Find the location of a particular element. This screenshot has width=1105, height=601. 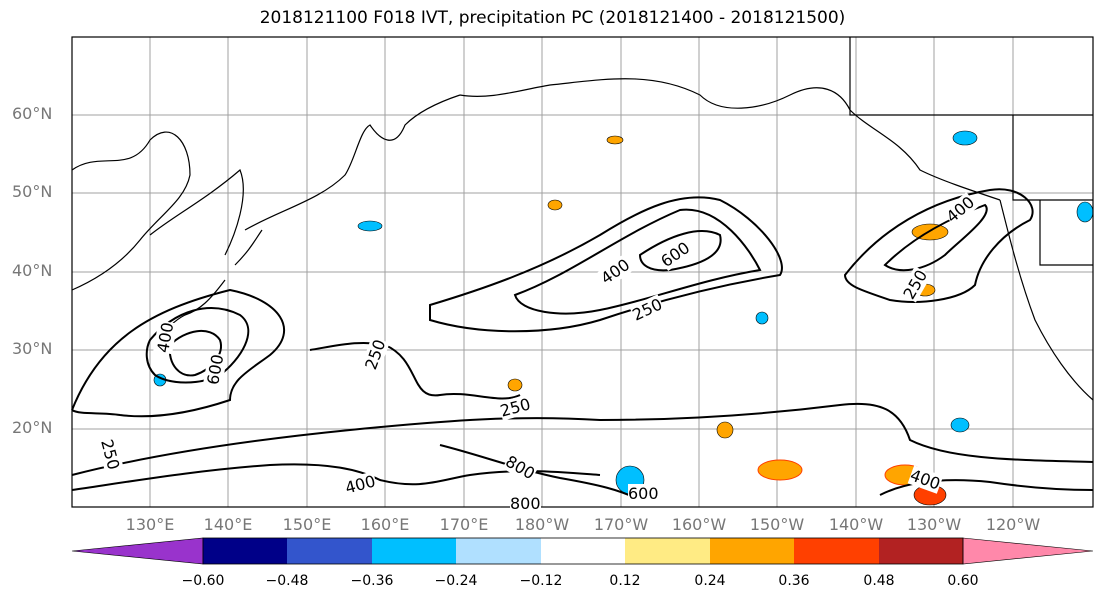

lon-label: 170°E is located at coordinates (464, 524).